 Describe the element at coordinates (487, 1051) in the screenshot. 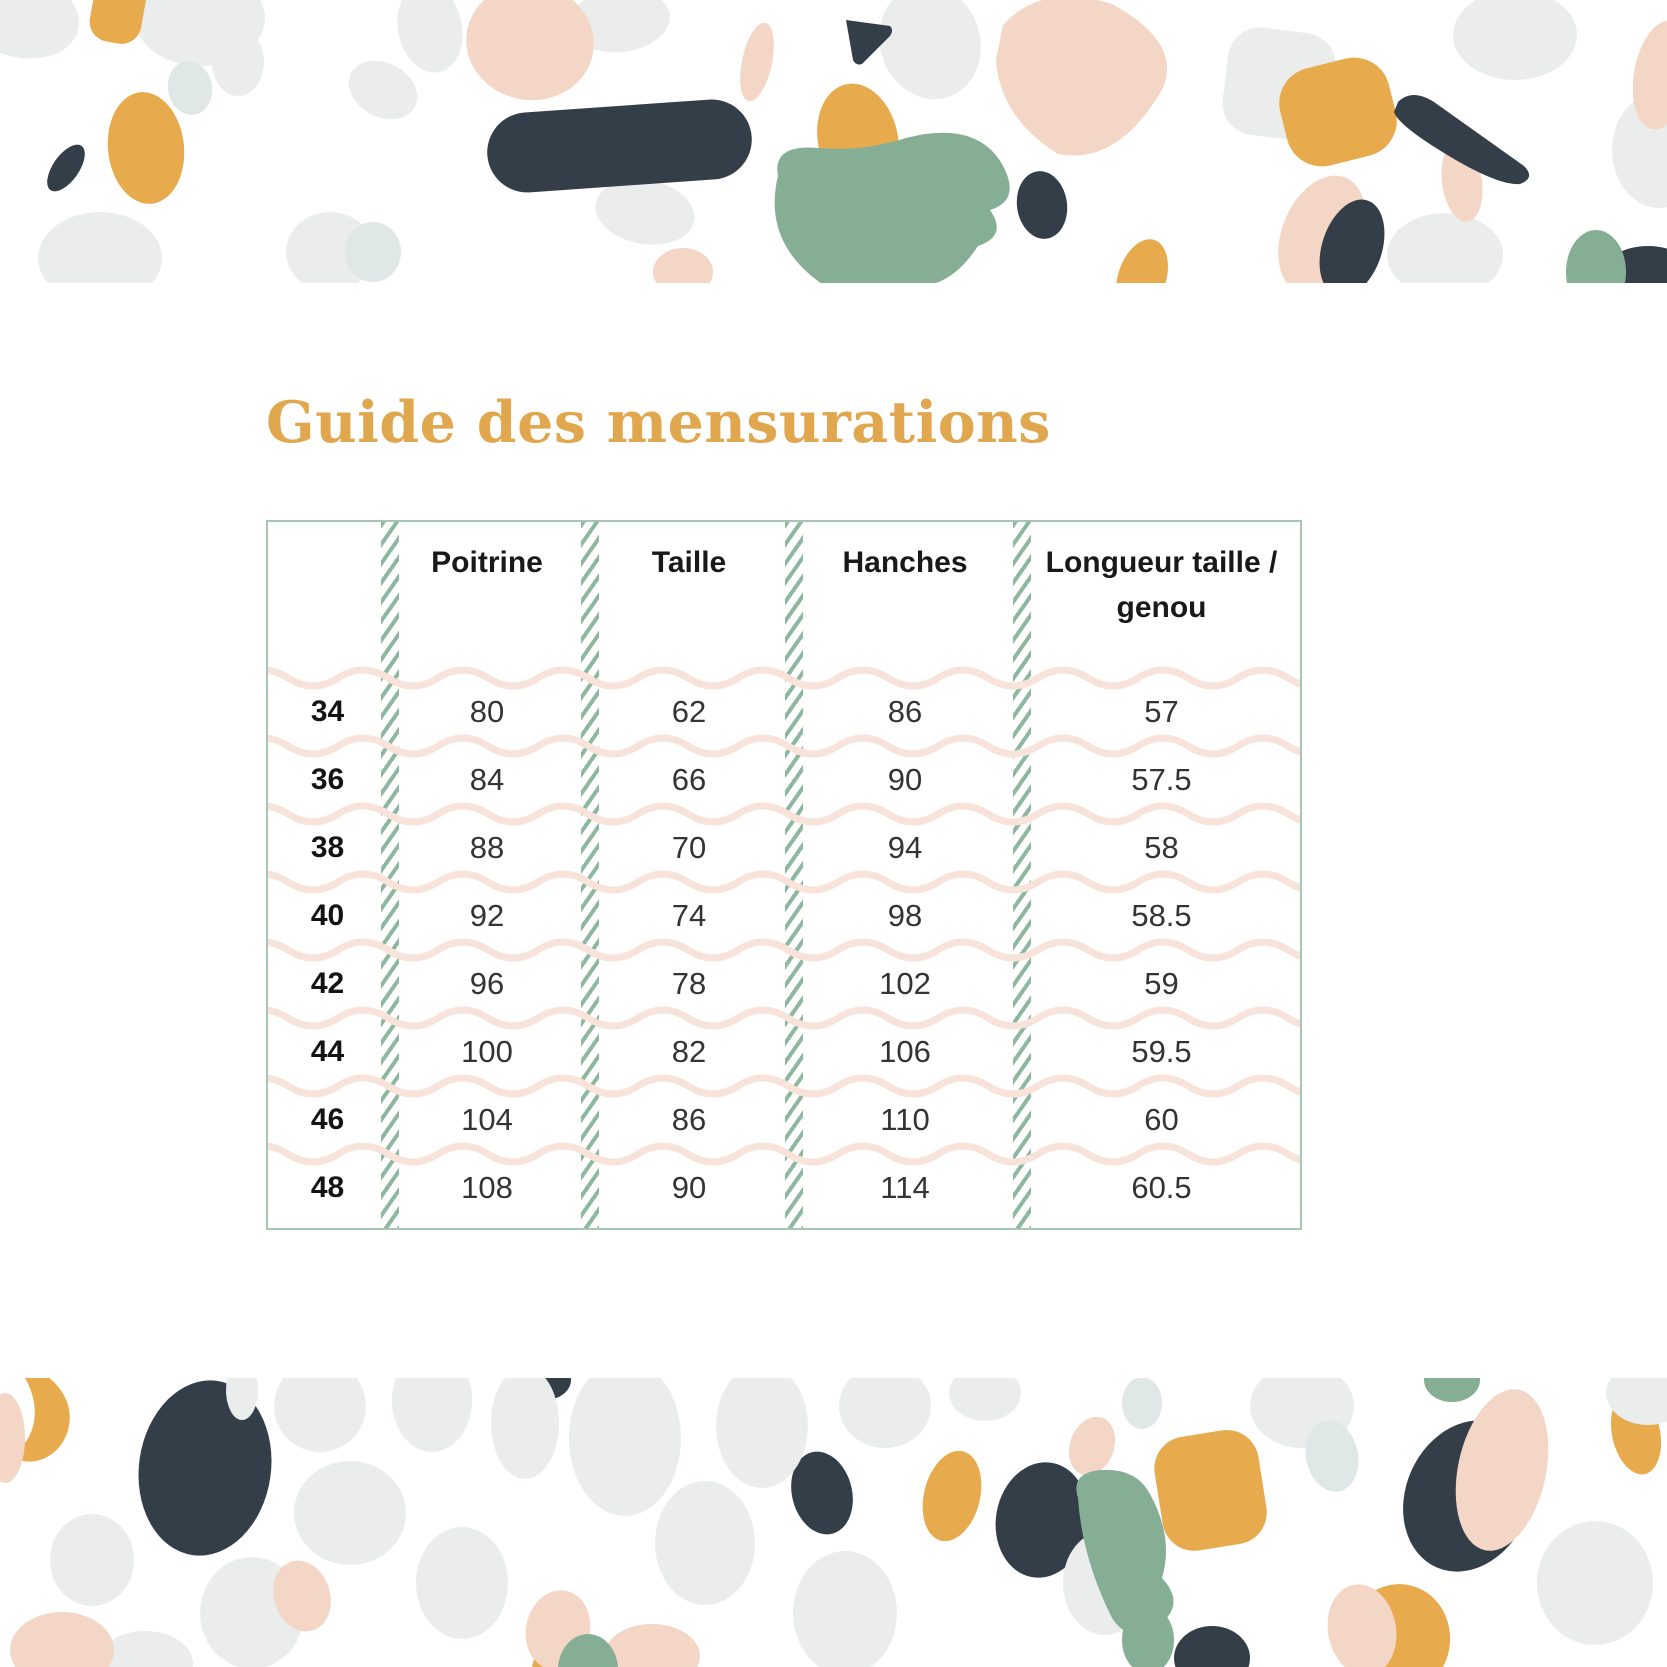

I see `measurement-value: 100` at that location.